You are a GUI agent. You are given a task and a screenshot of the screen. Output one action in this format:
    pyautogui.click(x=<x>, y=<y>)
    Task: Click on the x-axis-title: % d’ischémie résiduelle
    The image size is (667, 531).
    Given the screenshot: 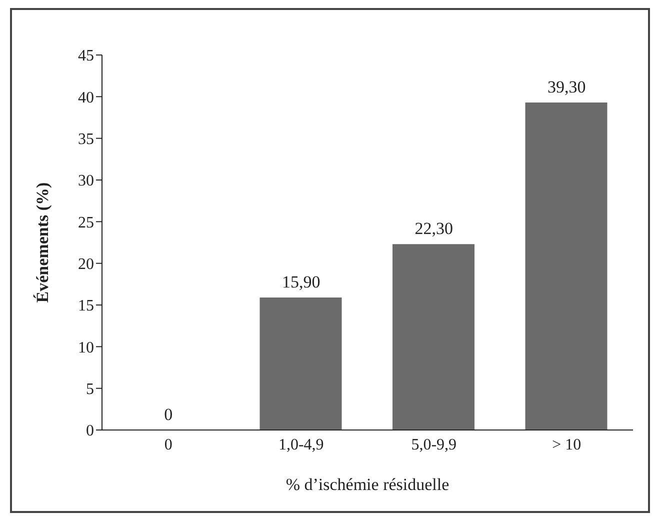 What is the action you would take?
    pyautogui.click(x=368, y=484)
    